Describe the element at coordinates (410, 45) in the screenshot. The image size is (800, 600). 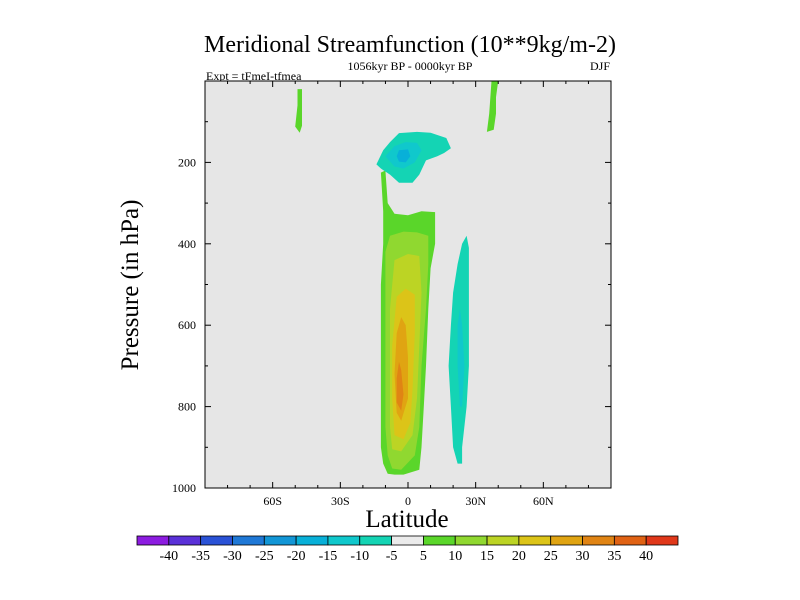
I see `chart-title: Meridional Streamfunction (10**9kg/m-2)` at that location.